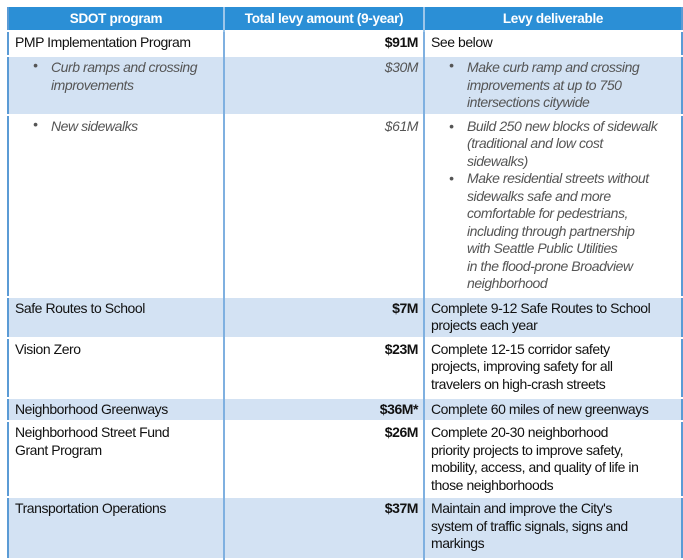 This screenshot has height=560, width=683. What do you see at coordinates (323, 409) in the screenshot?
I see `amount-cell: $36M*` at bounding box center [323, 409].